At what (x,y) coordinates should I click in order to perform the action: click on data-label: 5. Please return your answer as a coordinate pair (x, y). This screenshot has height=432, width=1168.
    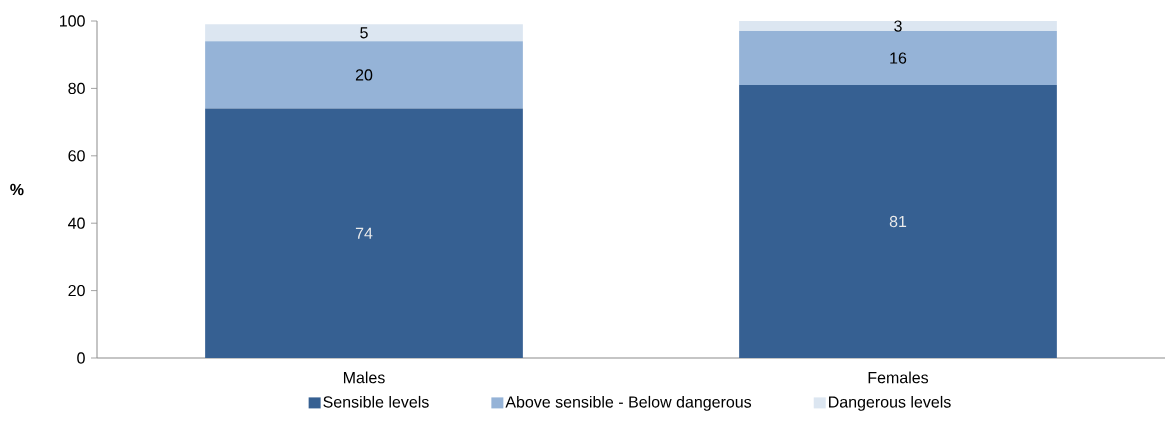
    Looking at the image, I should click on (364, 33).